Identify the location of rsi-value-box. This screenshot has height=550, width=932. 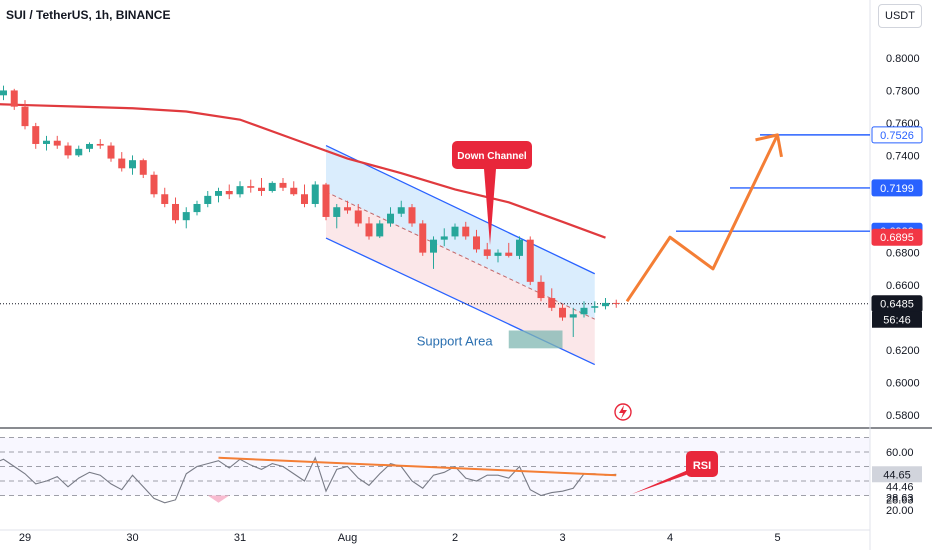
(897, 474).